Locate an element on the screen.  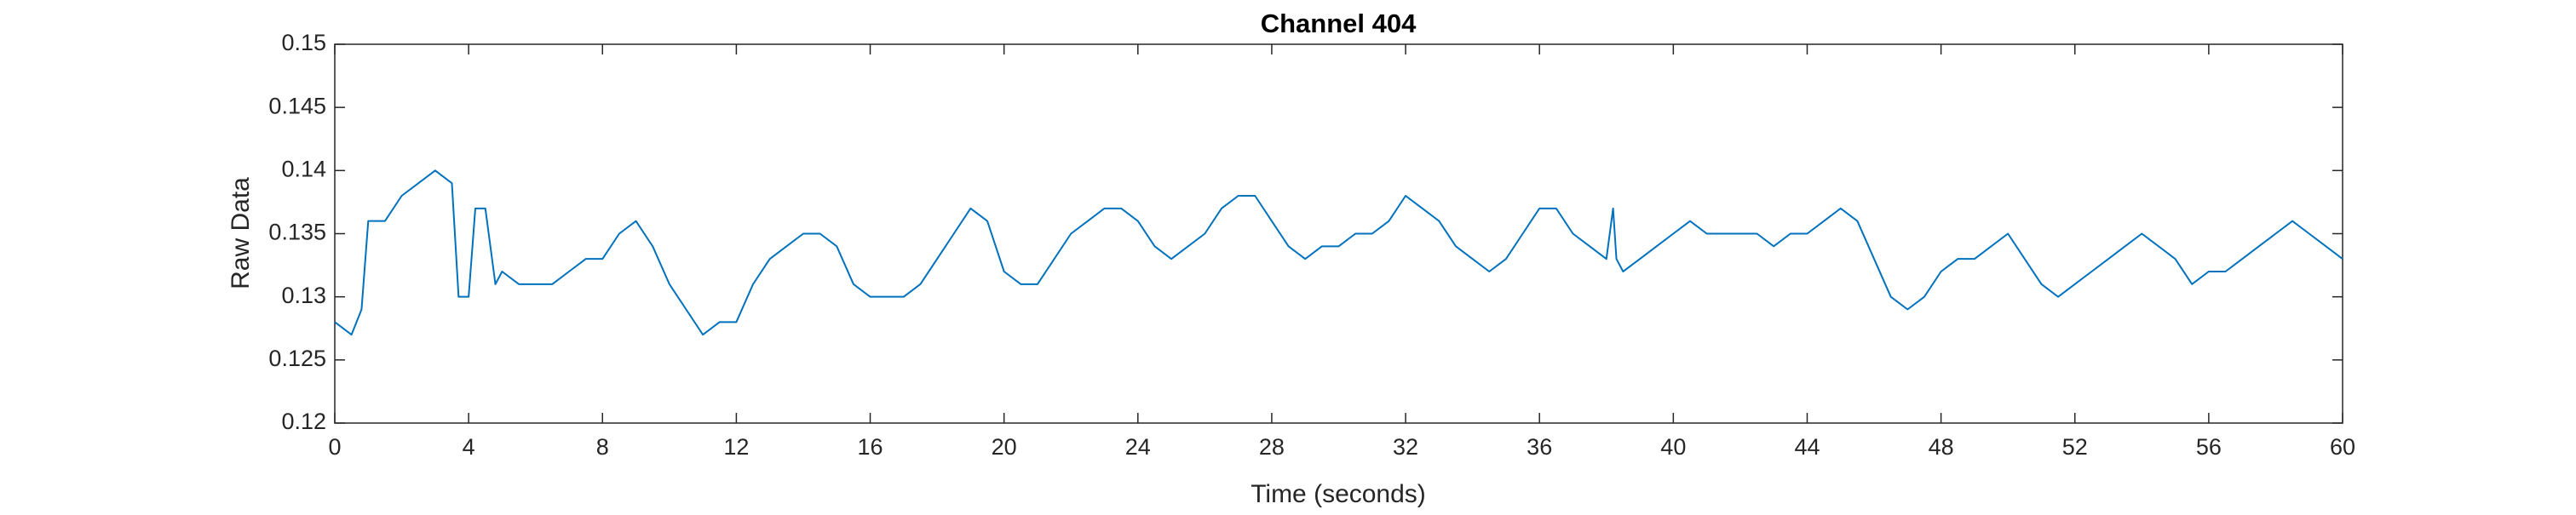
x-axis-label: Time (seconds) is located at coordinates (1338, 494).